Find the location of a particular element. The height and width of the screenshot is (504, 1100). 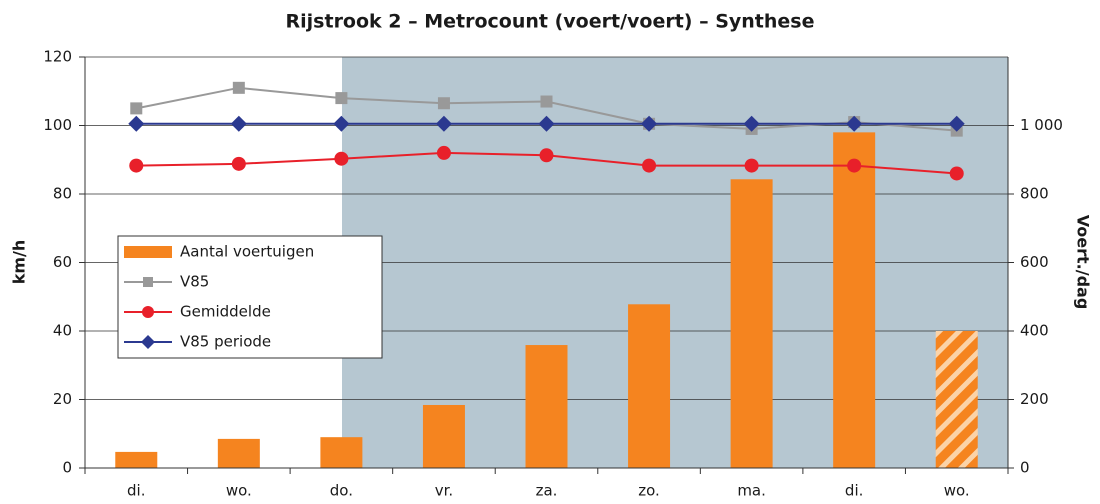

legend-label: V85 periode is located at coordinates (225, 342).